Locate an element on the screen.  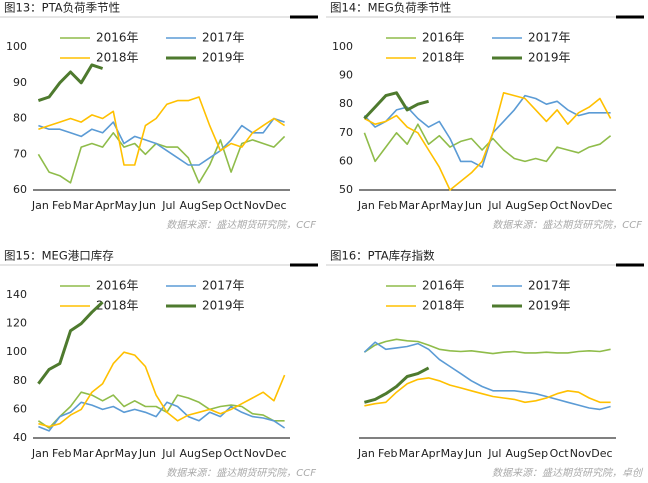
chart-title: 图15：MEG港口库存 is located at coordinates (59, 256).